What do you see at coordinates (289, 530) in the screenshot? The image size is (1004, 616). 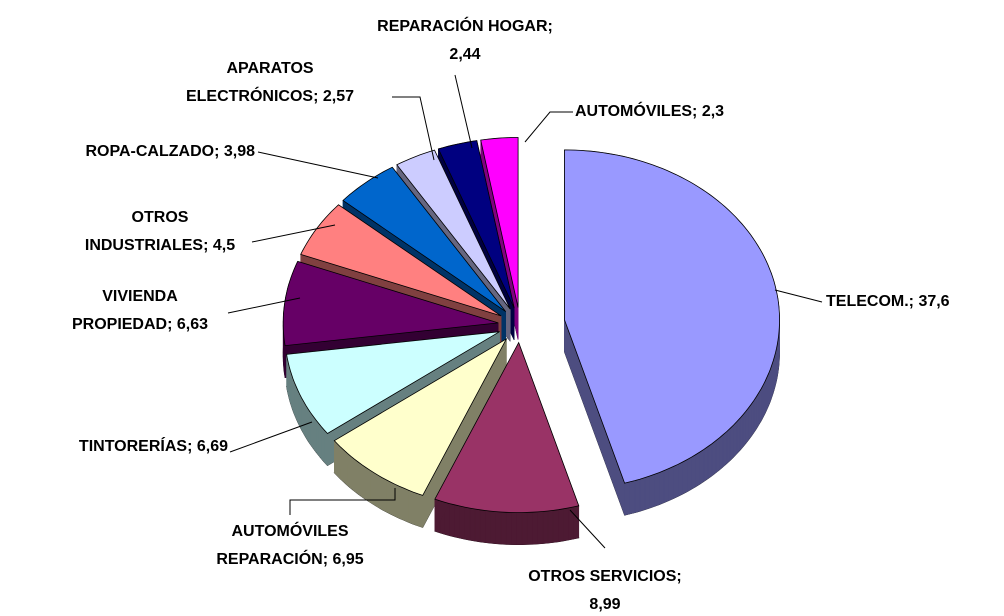 I see `data-label: AUTOMÓVILES` at bounding box center [289, 530].